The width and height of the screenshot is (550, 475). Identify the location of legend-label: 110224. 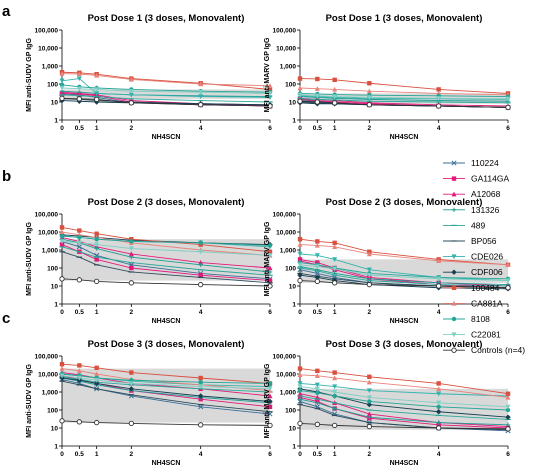
(485, 163).